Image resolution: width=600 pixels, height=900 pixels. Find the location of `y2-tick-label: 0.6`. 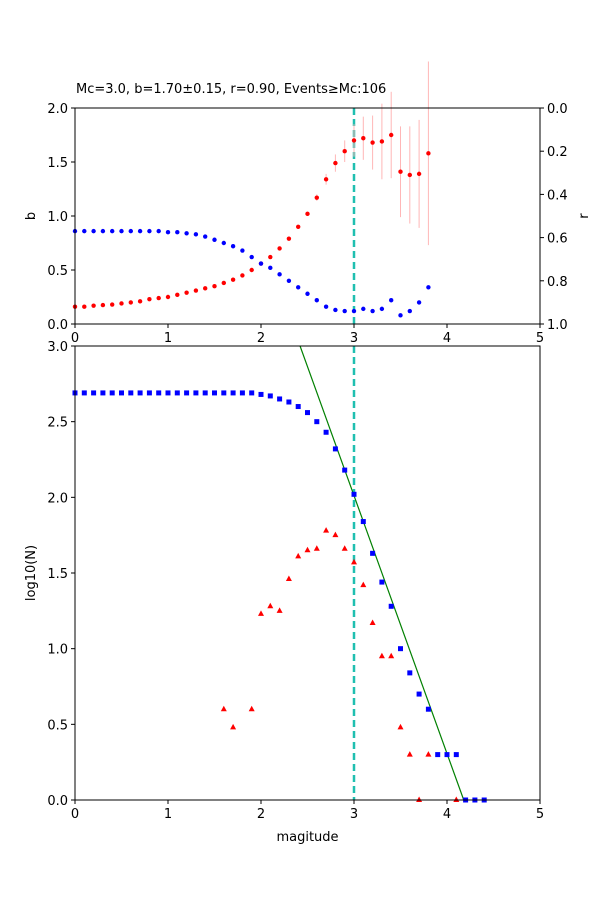

y2-tick-label: 0.6 is located at coordinates (557, 239).